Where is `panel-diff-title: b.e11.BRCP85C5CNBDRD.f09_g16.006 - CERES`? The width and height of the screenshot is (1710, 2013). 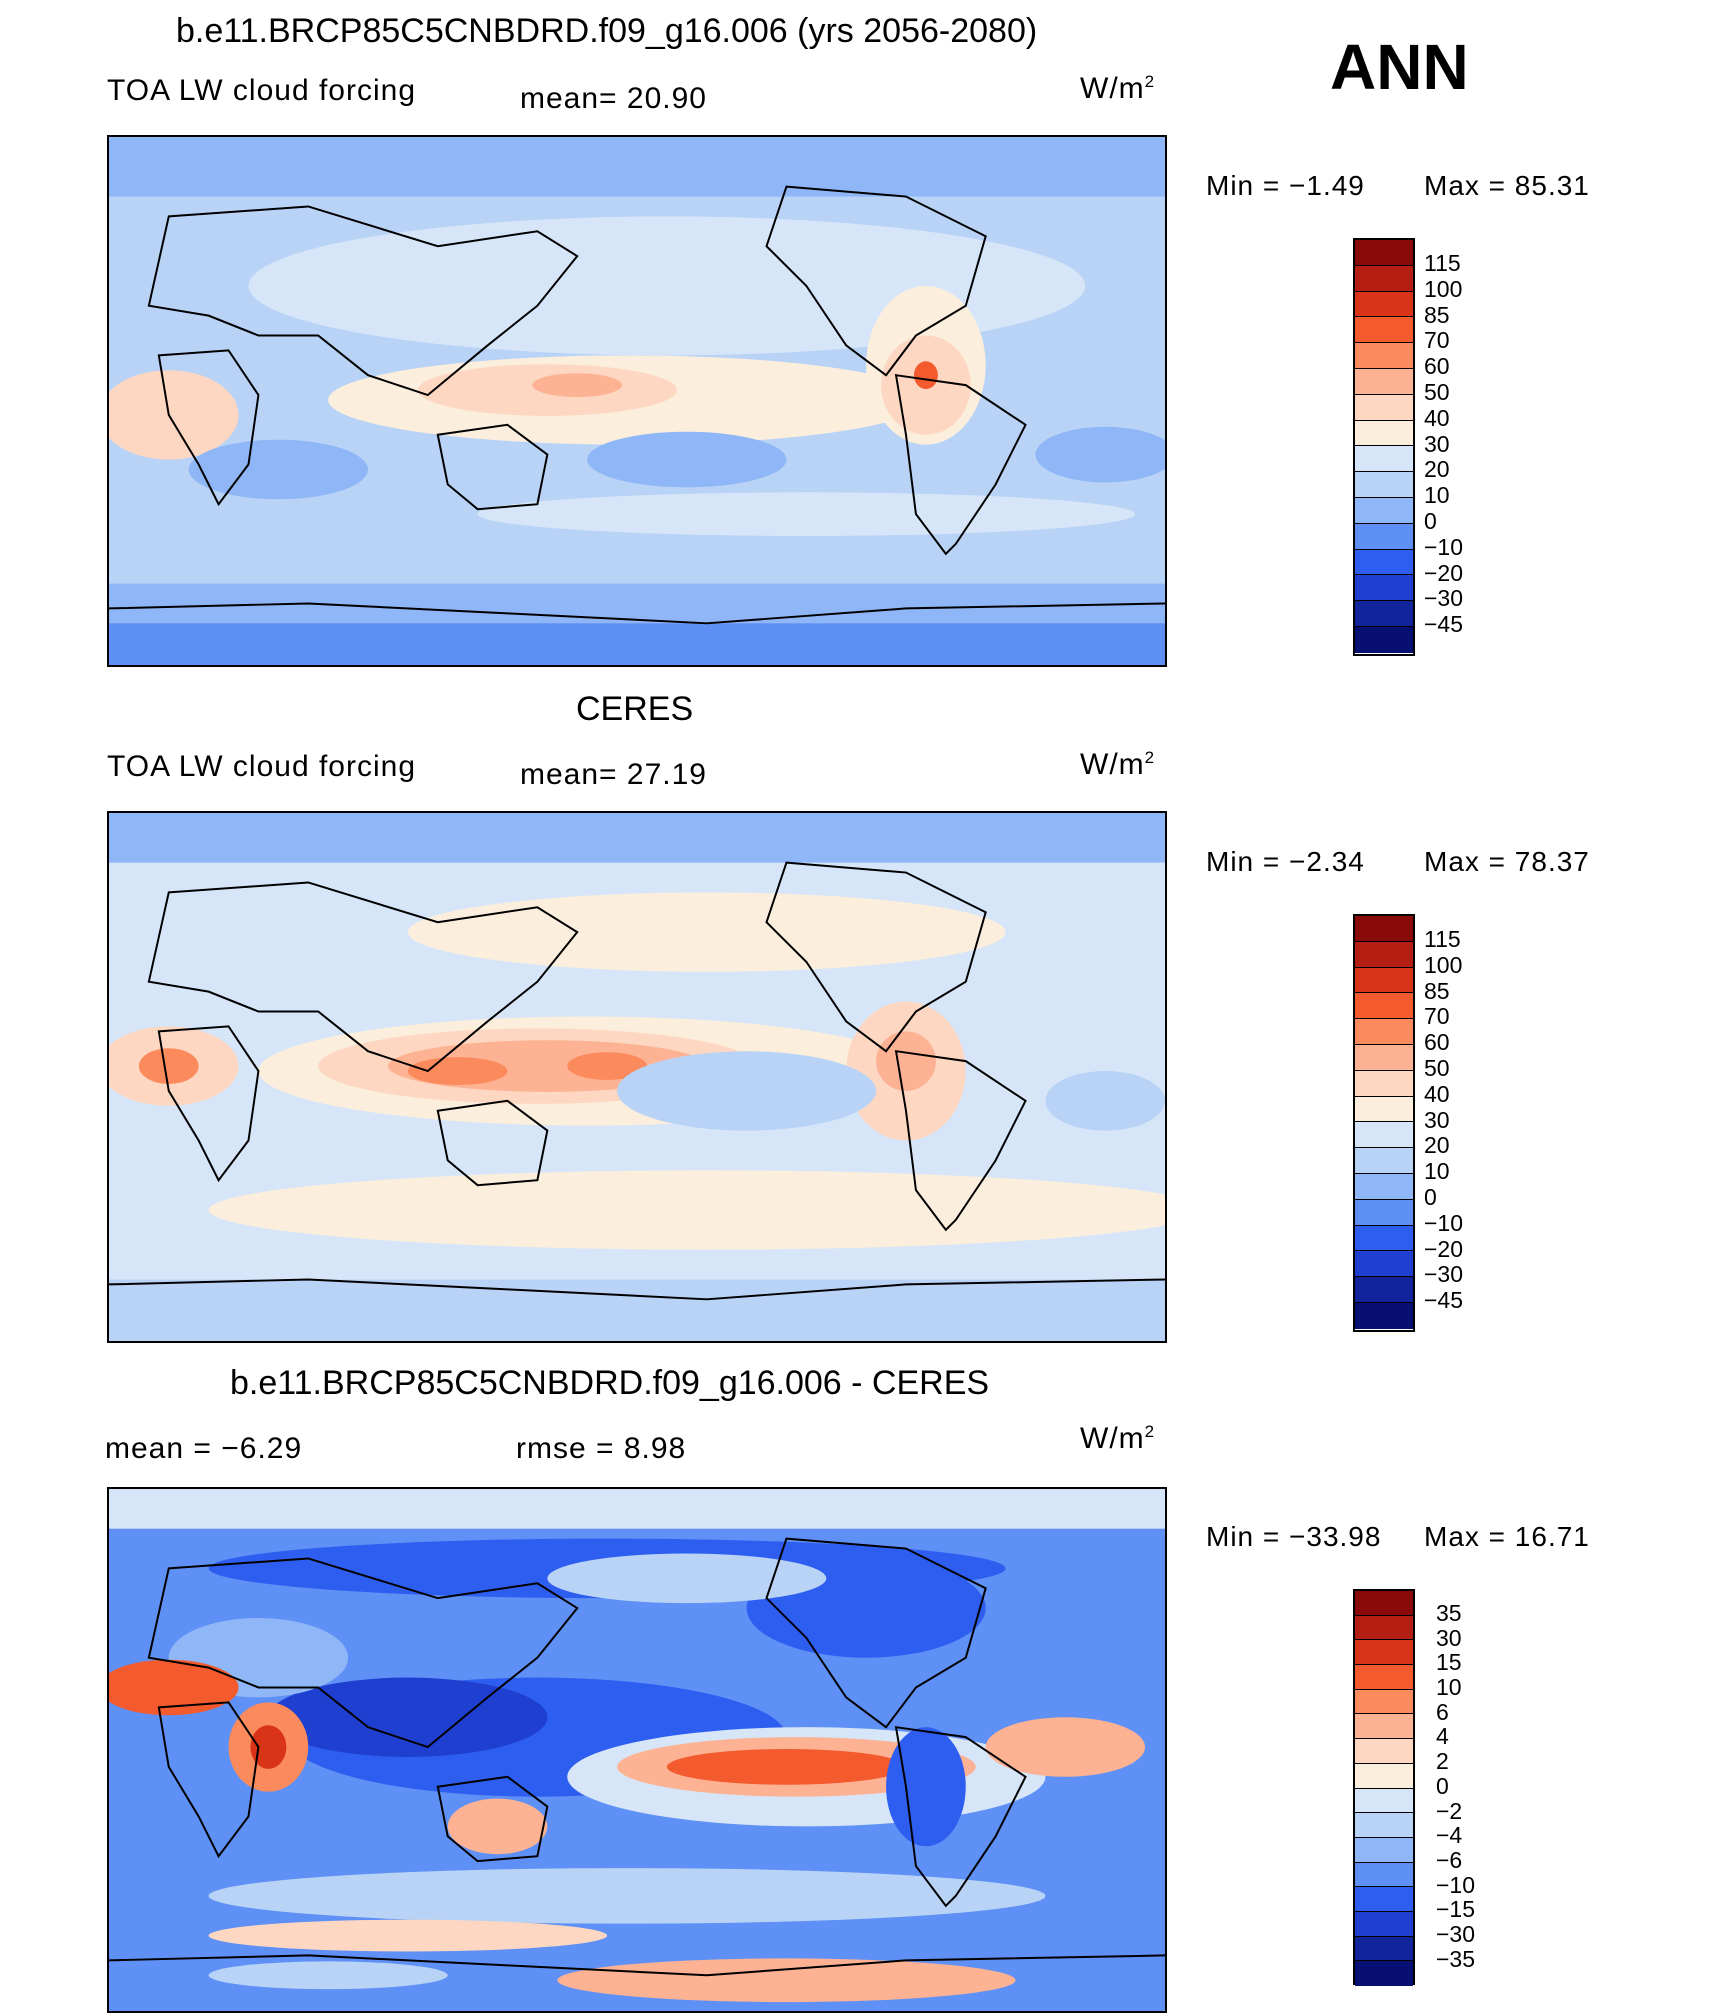 panel-diff-title: b.e11.BRCP85C5CNBDRD.f09_g16.006 - CERES is located at coordinates (610, 1383).